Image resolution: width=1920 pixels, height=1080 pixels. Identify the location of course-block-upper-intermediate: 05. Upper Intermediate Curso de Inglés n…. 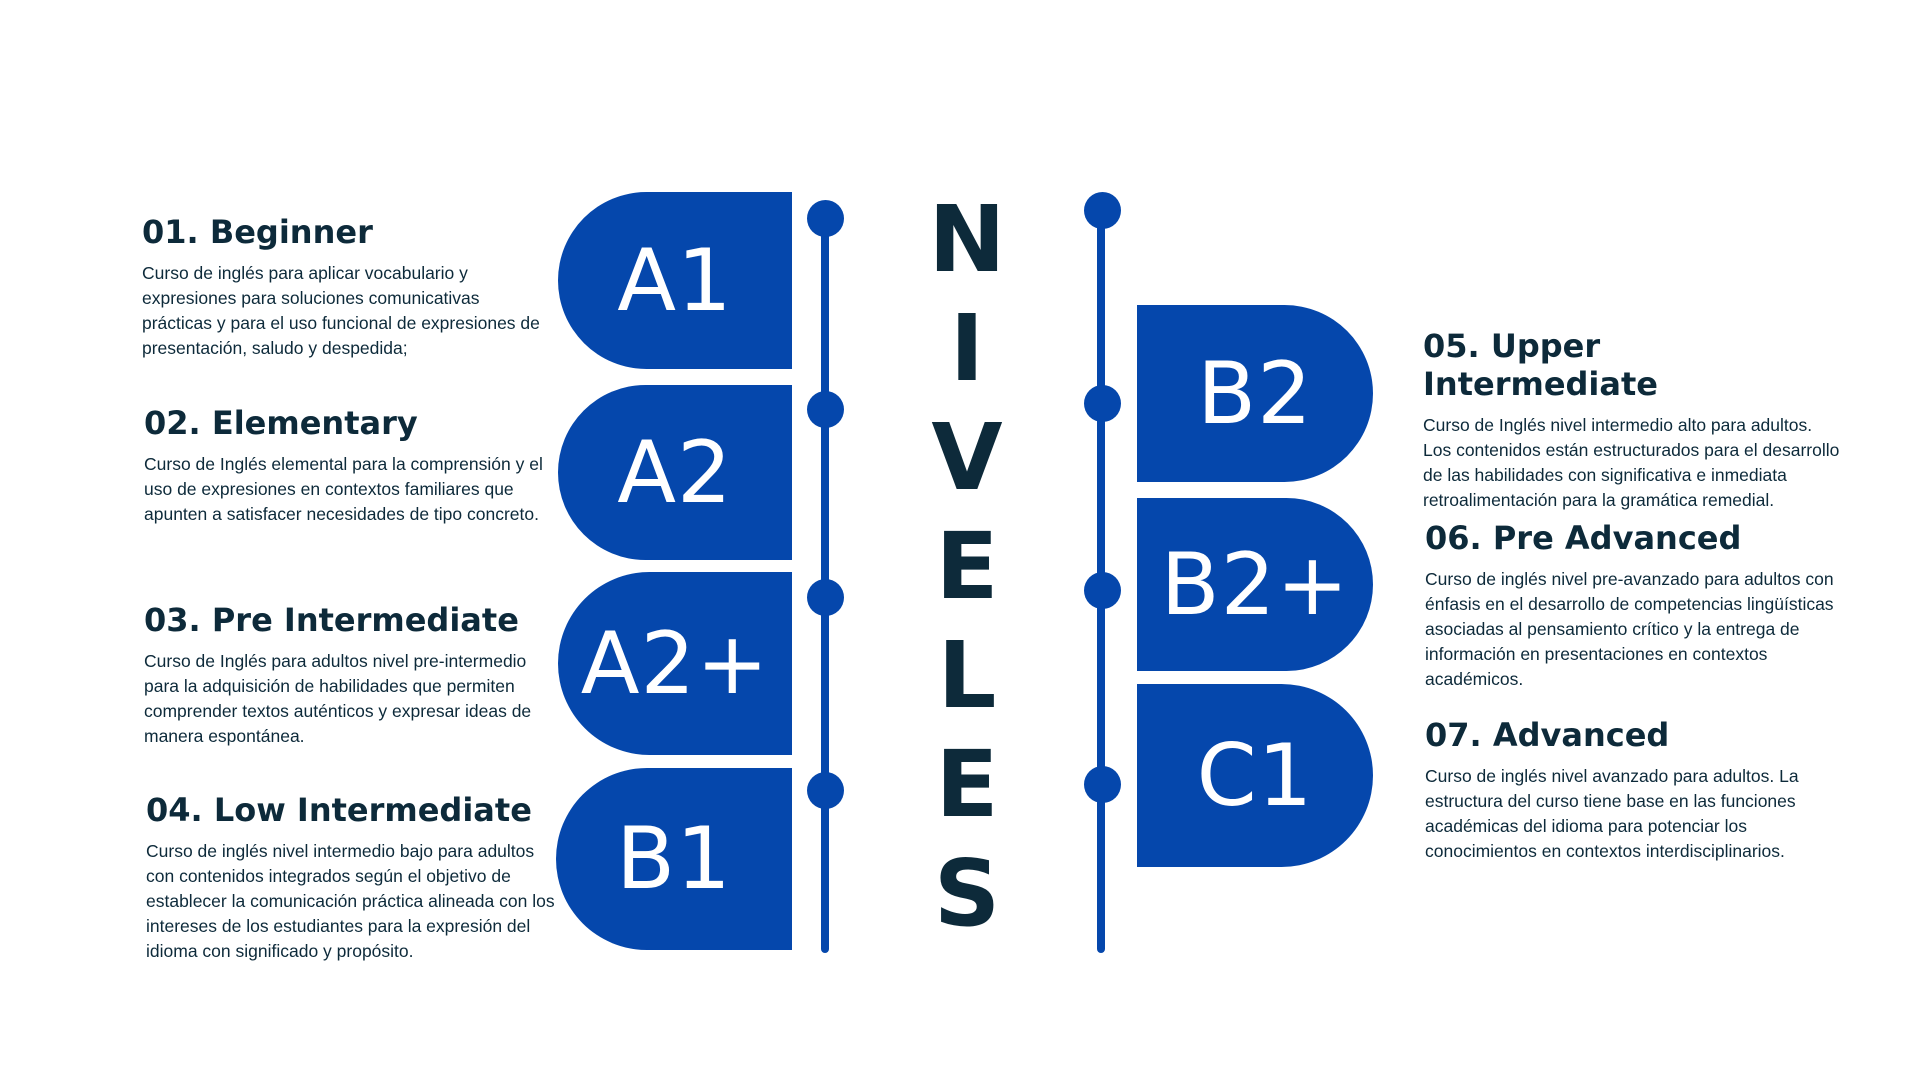
(1633, 420).